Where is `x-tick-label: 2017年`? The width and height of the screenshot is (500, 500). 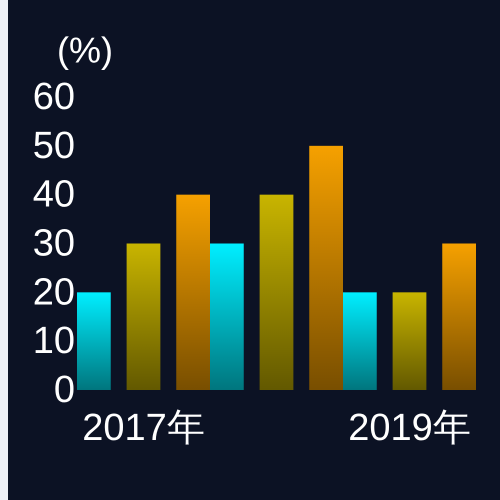
x-tick-label: 2017年 is located at coordinates (143, 428).